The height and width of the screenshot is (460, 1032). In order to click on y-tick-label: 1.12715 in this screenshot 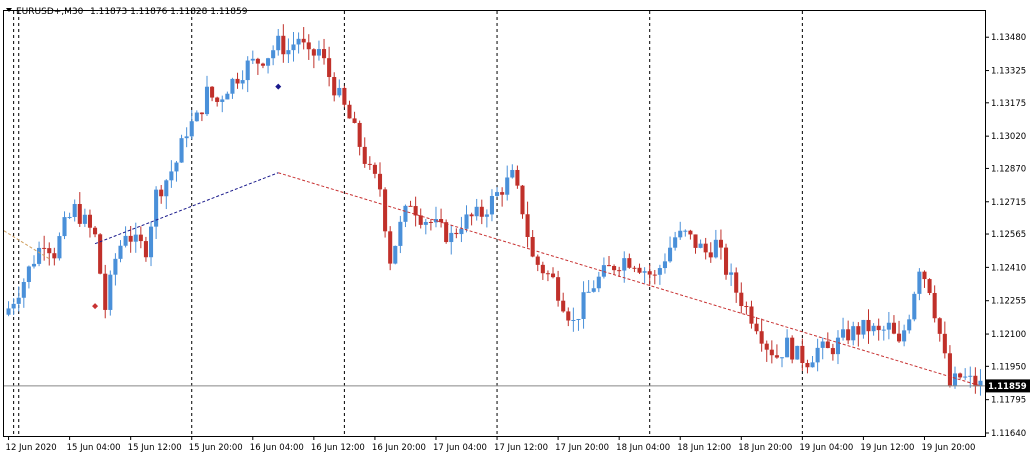, I will do `click(1008, 203)`.